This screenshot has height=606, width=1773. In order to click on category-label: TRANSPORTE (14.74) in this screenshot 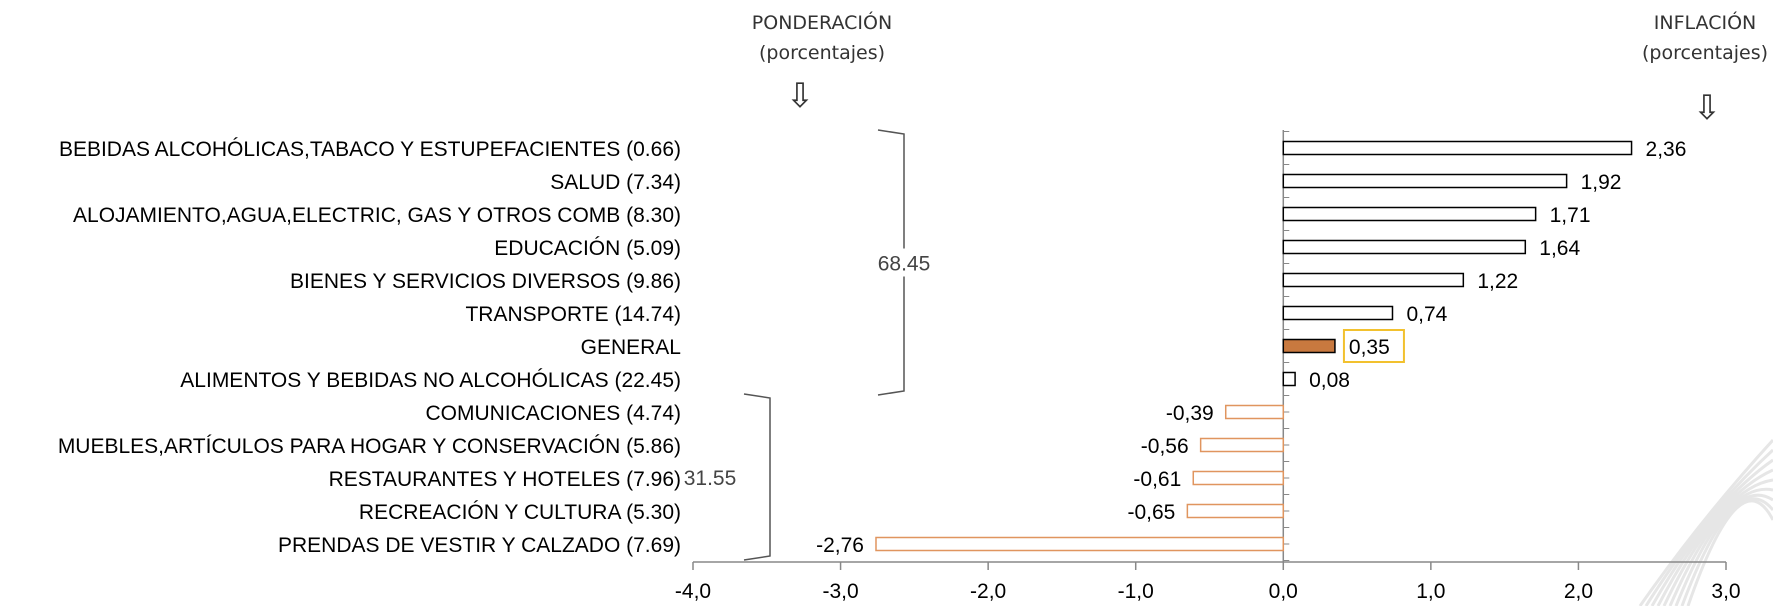, I will do `click(573, 314)`.